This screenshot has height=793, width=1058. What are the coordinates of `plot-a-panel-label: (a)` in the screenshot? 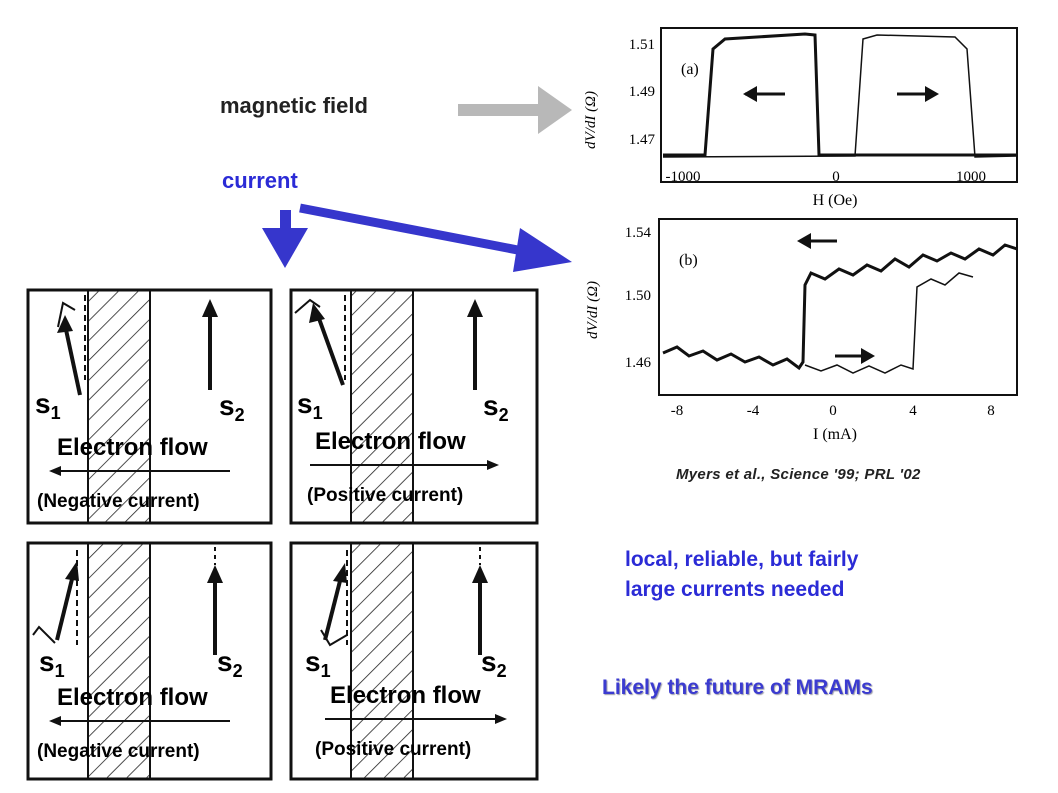 It's located at (690, 69).